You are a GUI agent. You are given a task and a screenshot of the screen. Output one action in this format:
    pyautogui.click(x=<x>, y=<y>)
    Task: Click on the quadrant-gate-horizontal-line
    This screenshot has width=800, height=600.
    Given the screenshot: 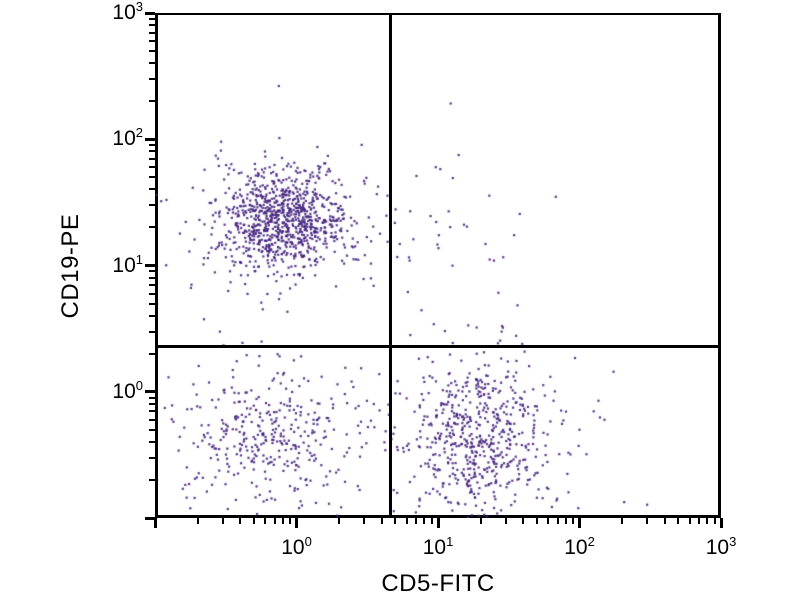 What is the action you would take?
    pyautogui.click(x=438, y=346)
    